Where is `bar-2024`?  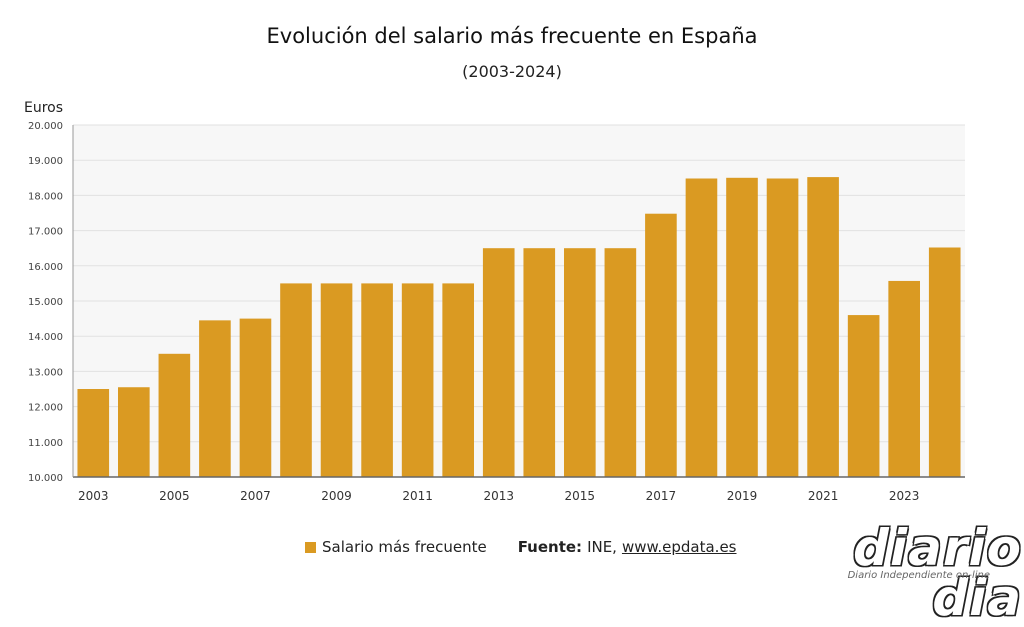 bar-2024 is located at coordinates (944, 362).